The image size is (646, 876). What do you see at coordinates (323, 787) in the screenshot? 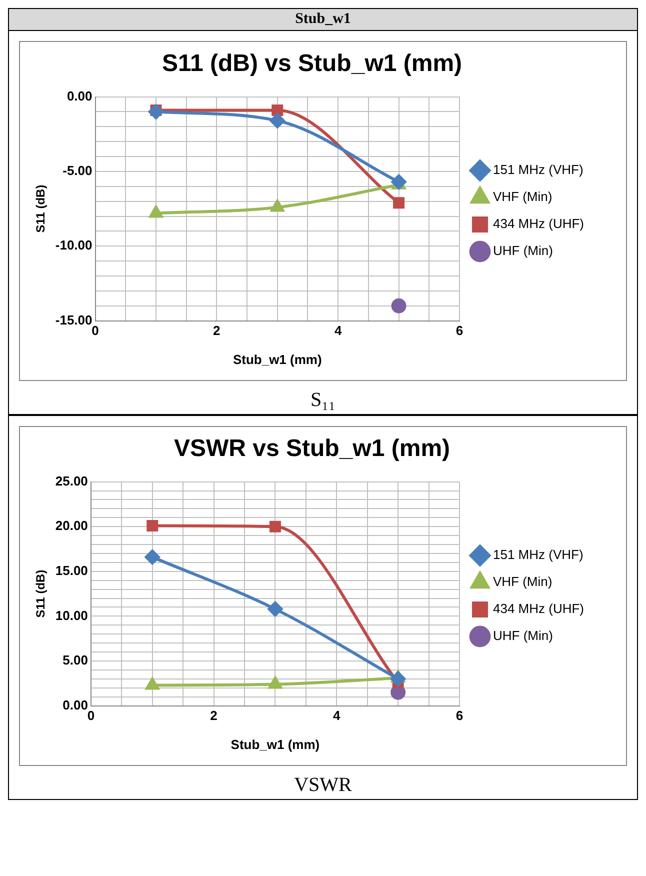
I see `text: VSWR` at bounding box center [323, 787].